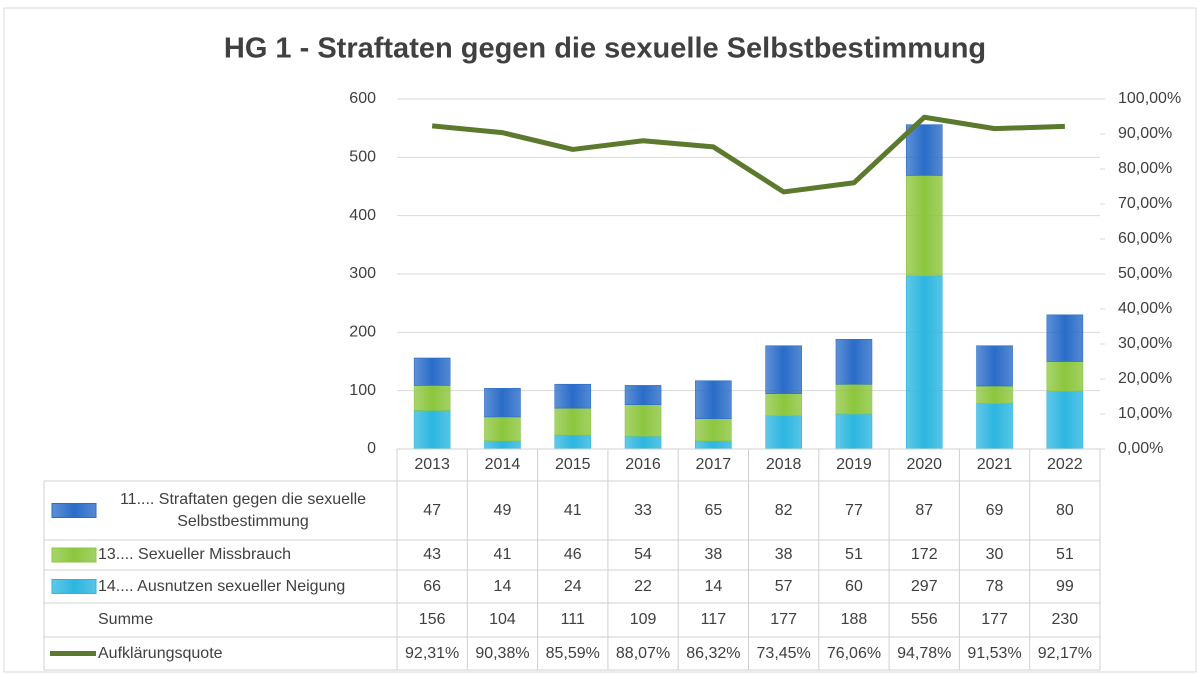 The height and width of the screenshot is (674, 1200). What do you see at coordinates (572, 464) in the screenshot?
I see `x-tick-label: 2015` at bounding box center [572, 464].